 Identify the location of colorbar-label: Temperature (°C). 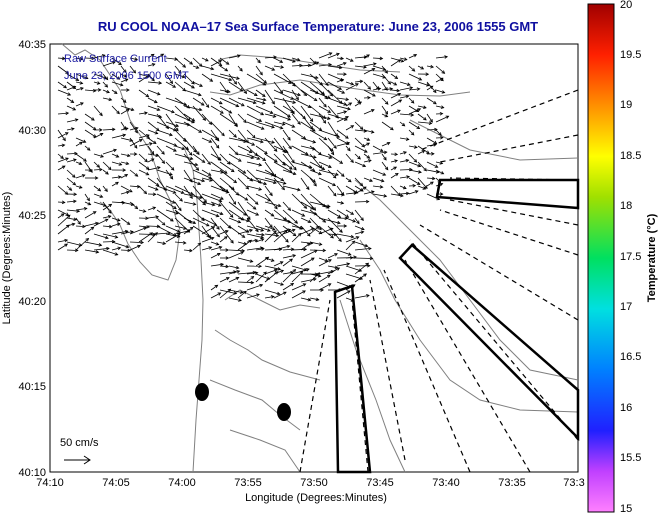
(652, 257).